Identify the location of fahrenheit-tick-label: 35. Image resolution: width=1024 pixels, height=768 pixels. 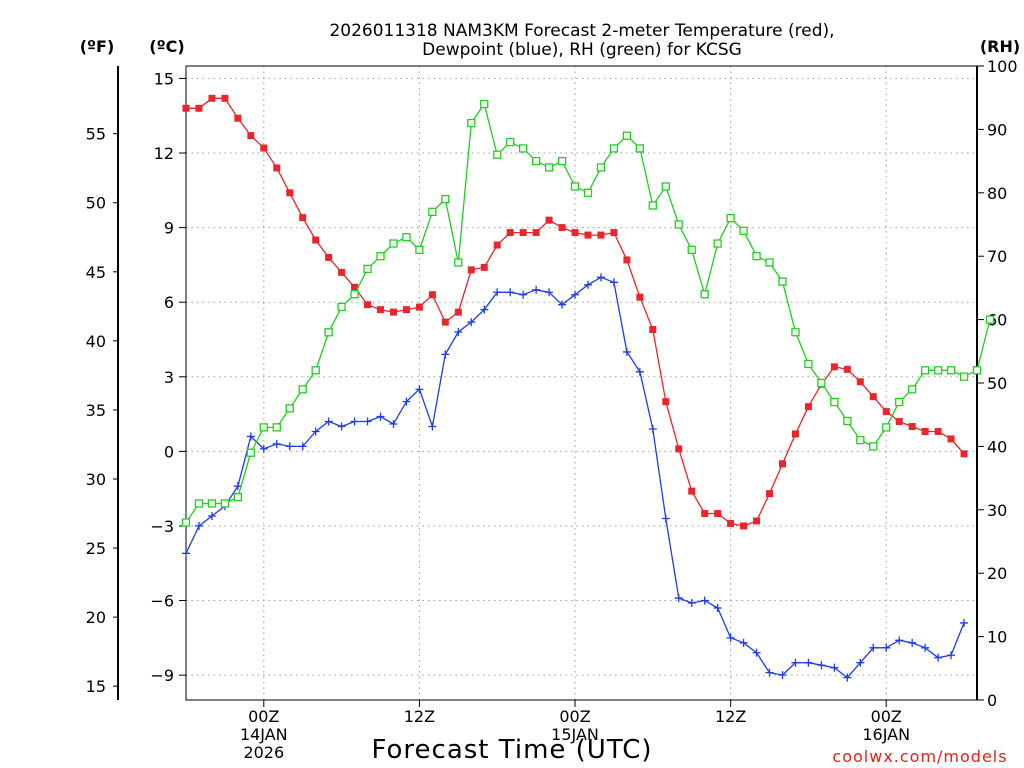
(96, 410).